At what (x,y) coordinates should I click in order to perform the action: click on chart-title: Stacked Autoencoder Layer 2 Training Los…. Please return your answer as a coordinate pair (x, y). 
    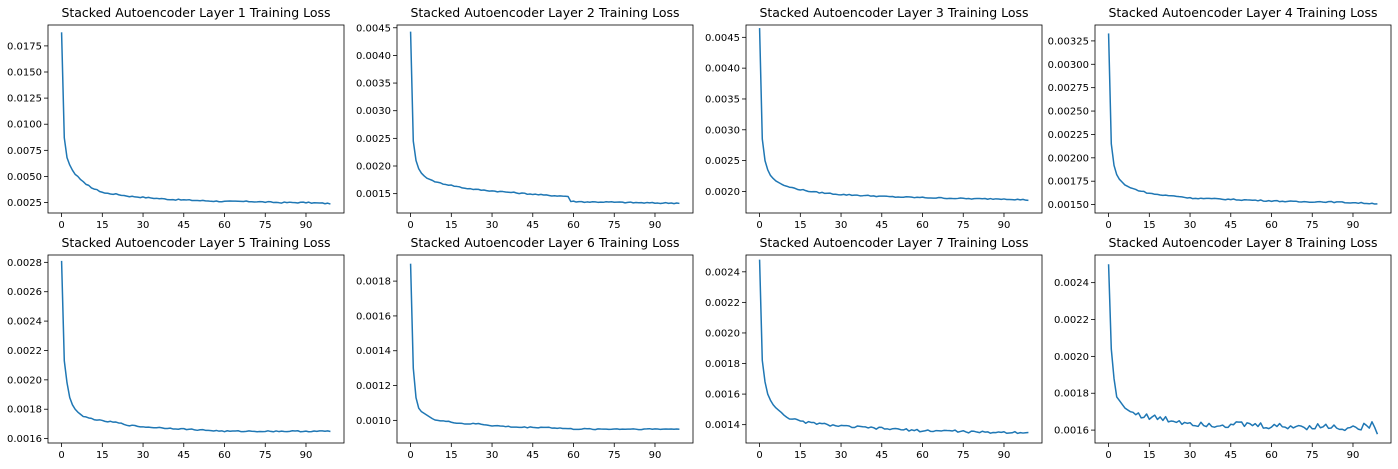
    Looking at the image, I should click on (544, 12).